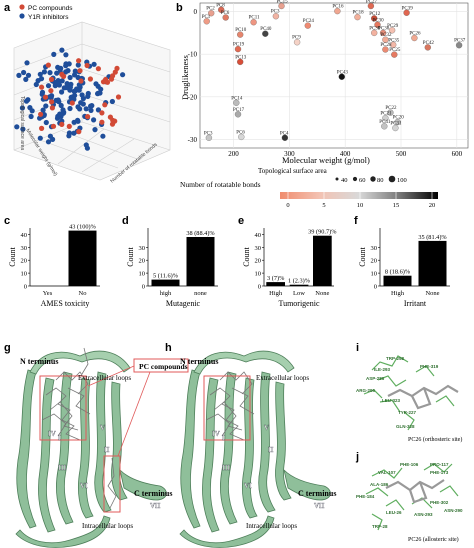 The width and height of the screenshot is (474, 548). Describe the element at coordinates (360, 200) in the screenshot. I see `color-legend-ticks: 0 5 10 15 20` at that location.